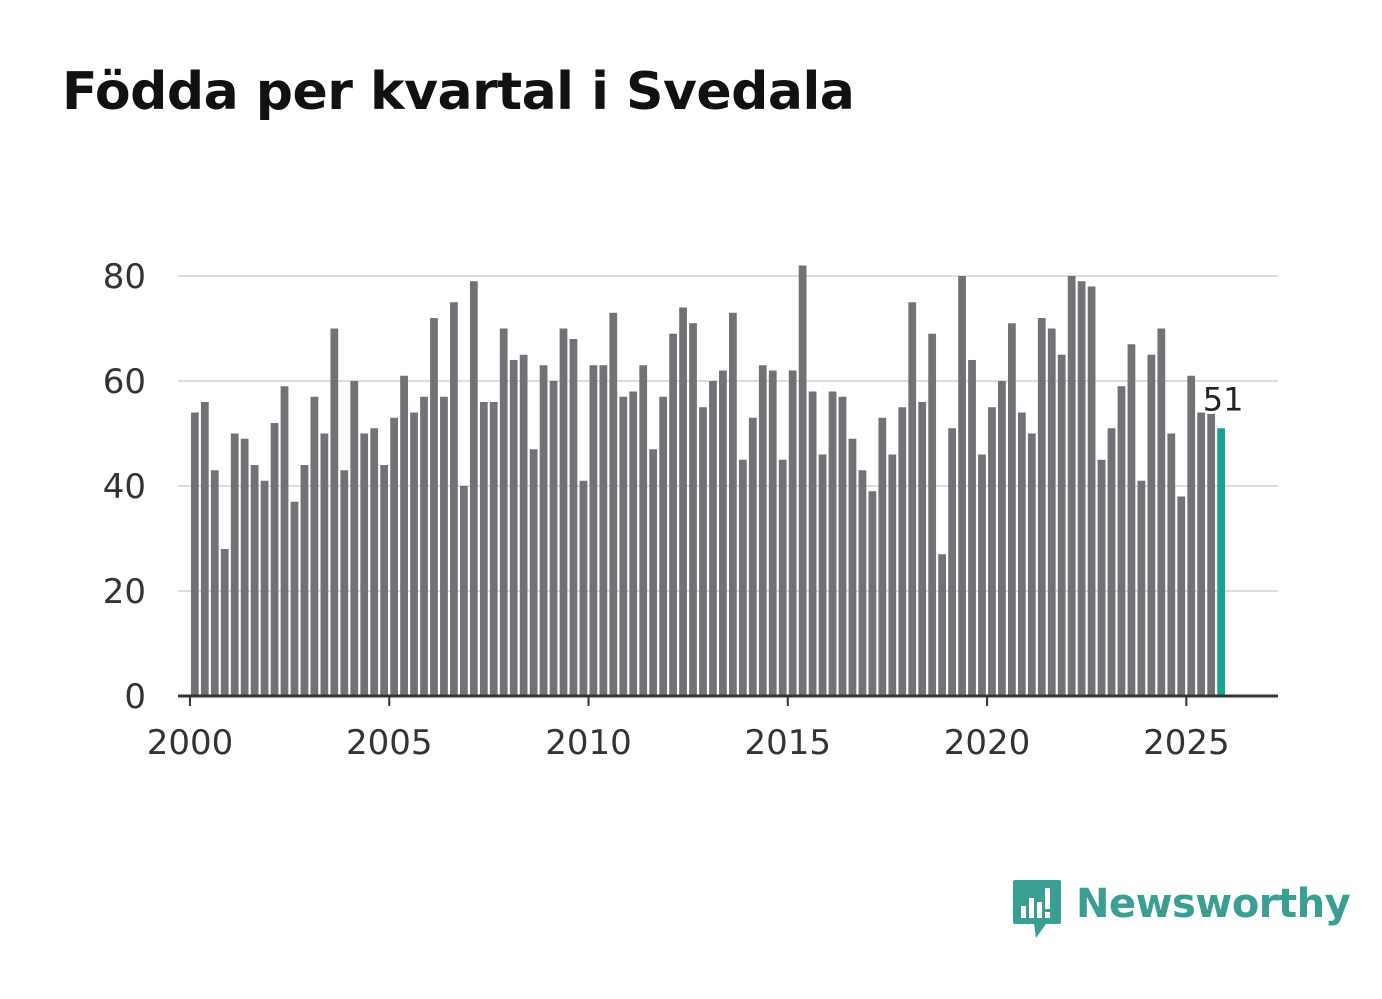  I want to click on x-tick-label: 2015, so click(788, 743).